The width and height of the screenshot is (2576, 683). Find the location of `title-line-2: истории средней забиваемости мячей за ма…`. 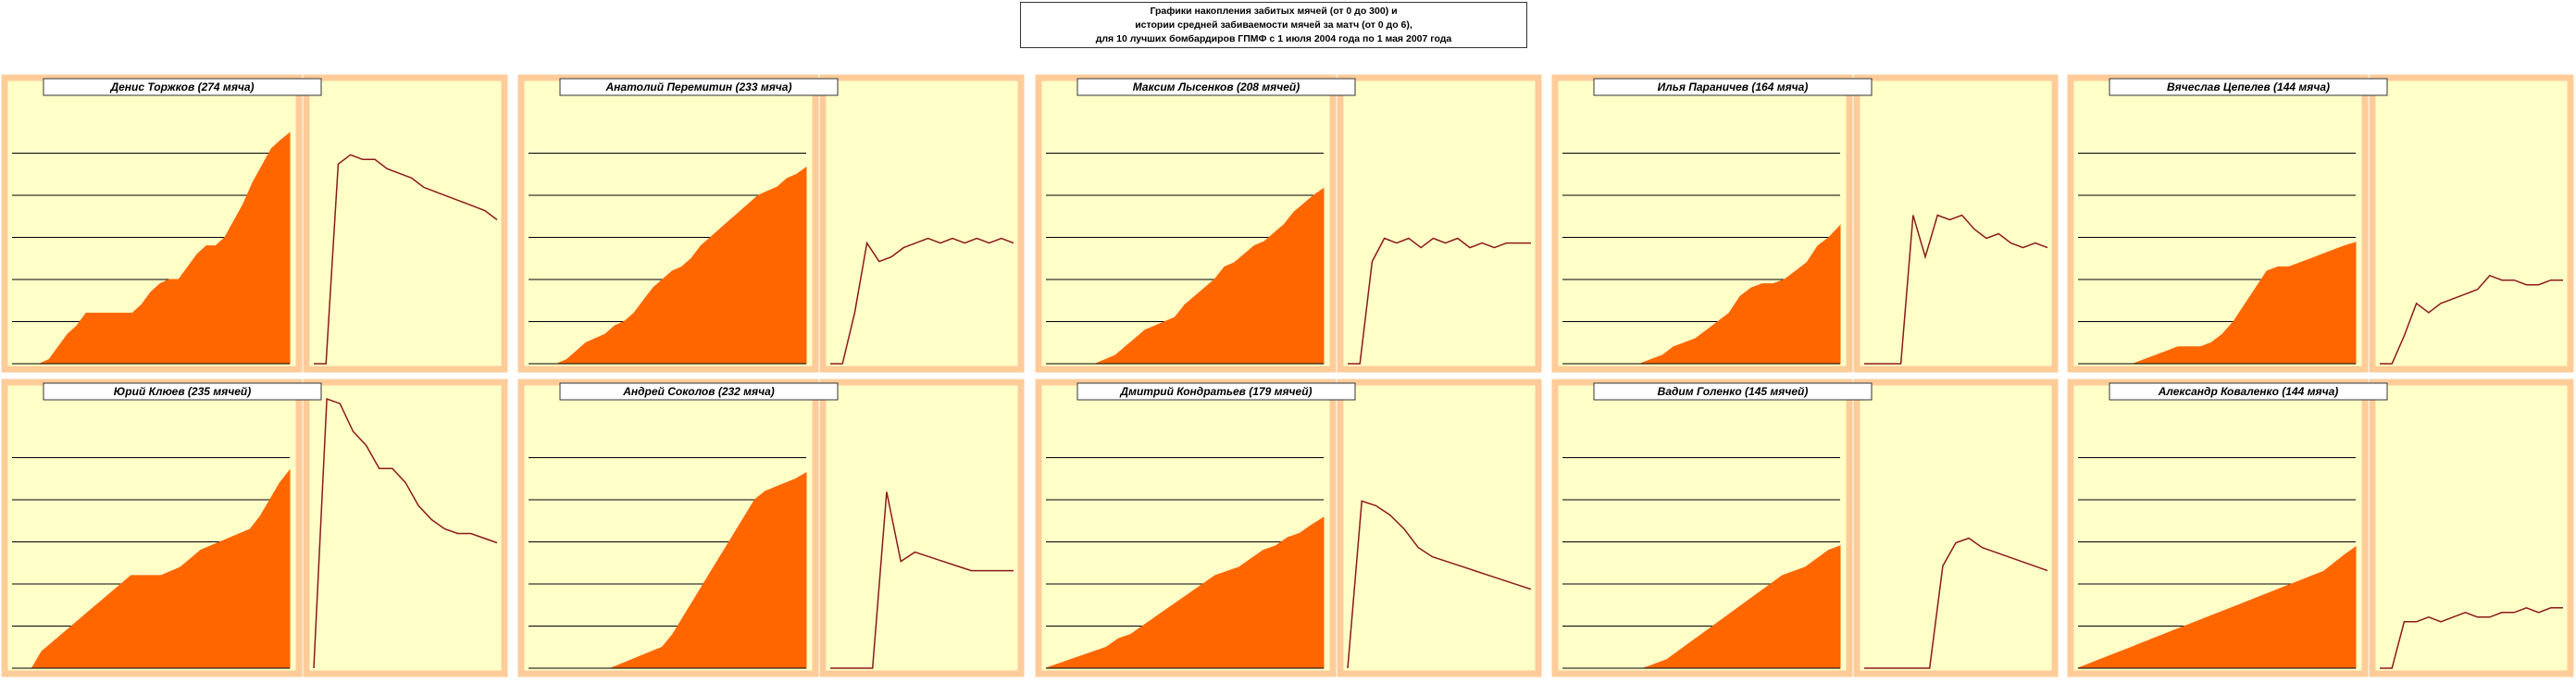

title-line-2: истории средней забиваемости мячей за ма… is located at coordinates (1273, 25).